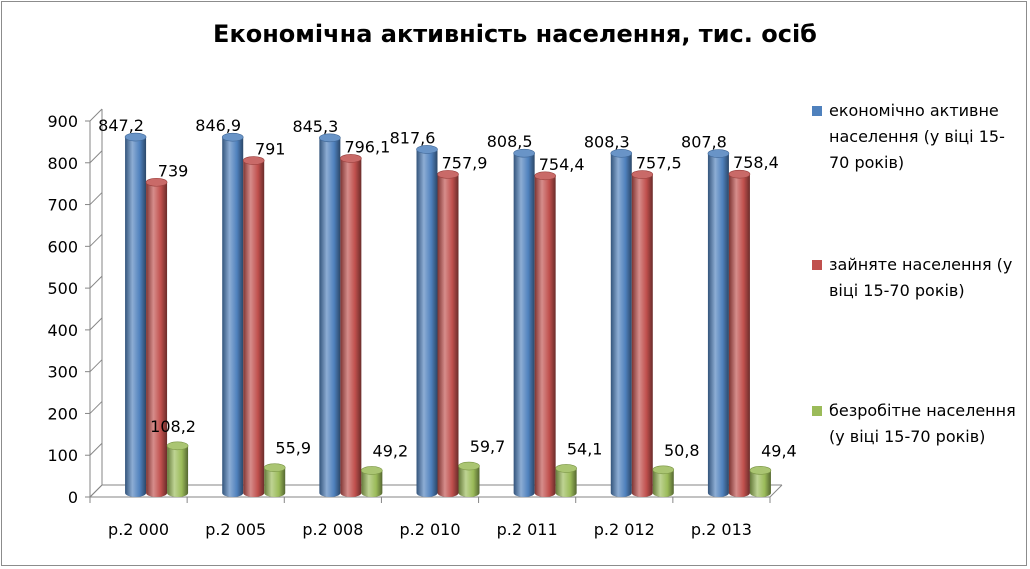  Describe the element at coordinates (624, 529) in the screenshot. I see `x-tick-label: р.2 012` at that location.